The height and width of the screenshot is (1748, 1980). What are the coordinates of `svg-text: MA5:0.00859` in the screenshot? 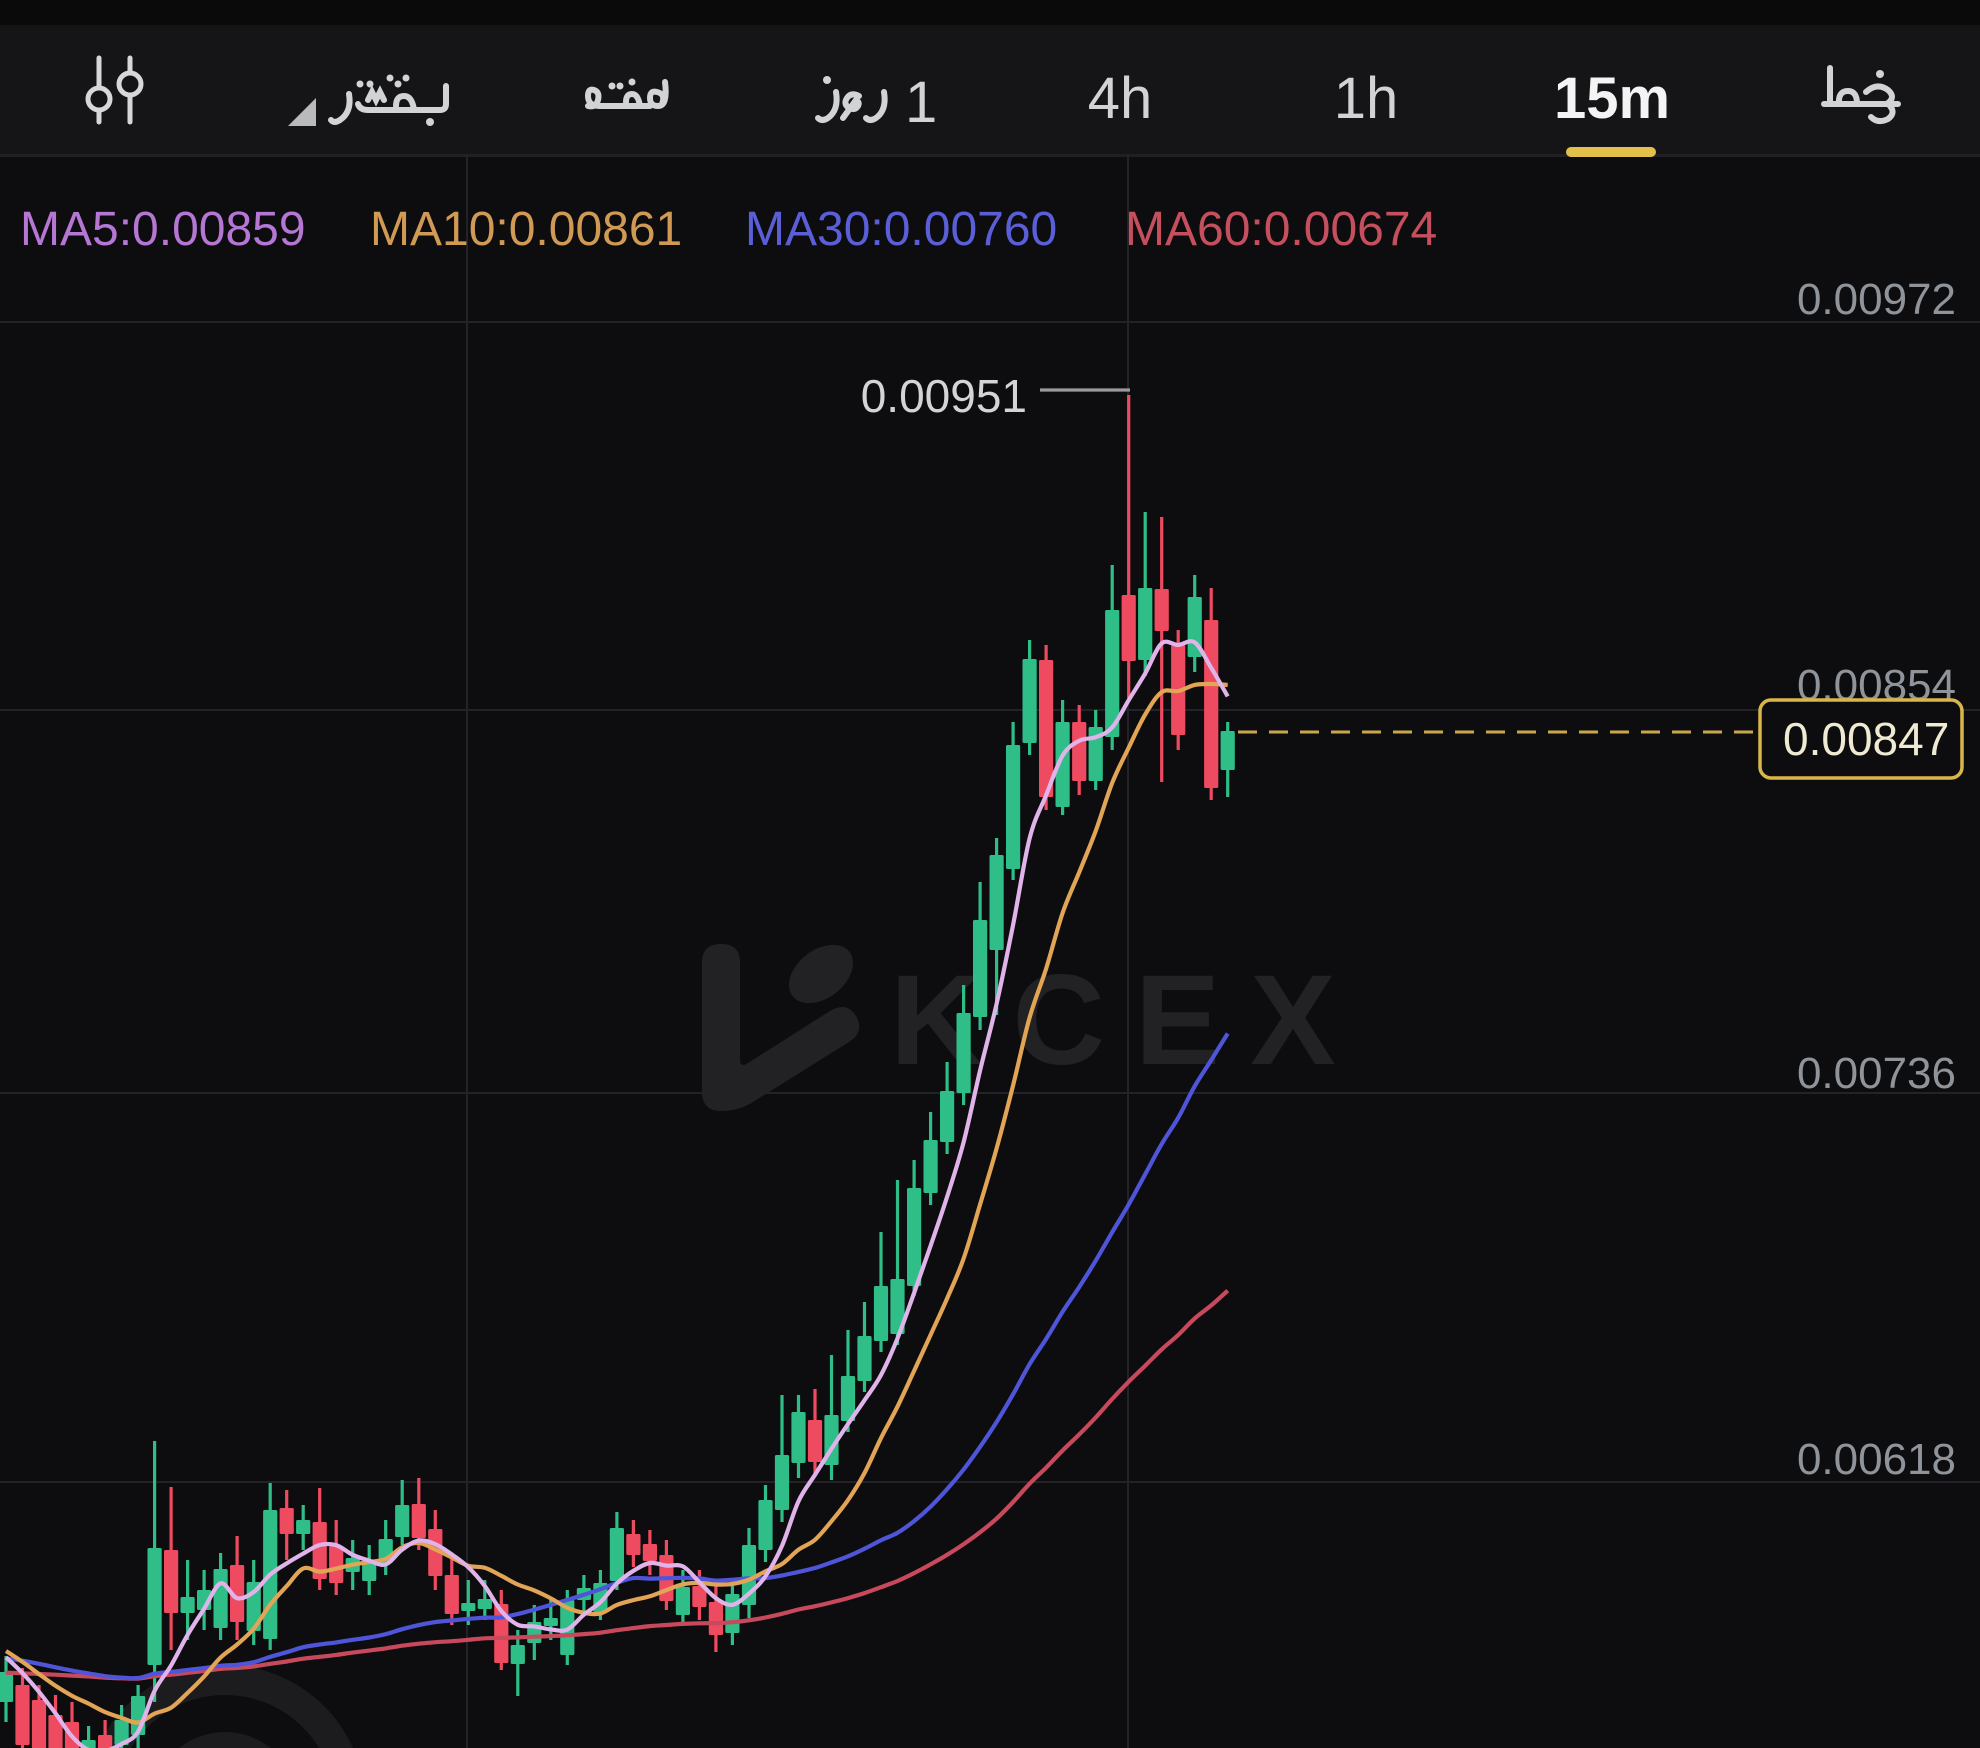 It's located at (163, 229).